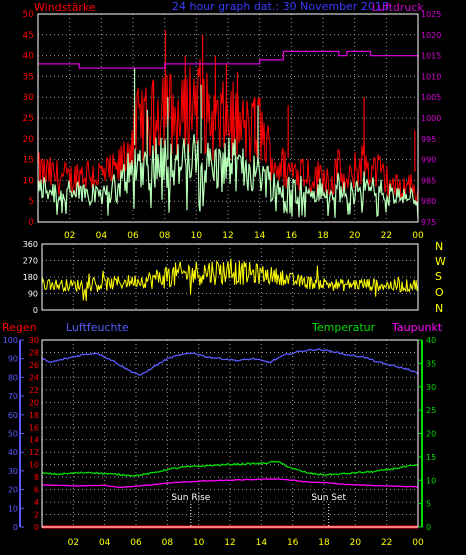  I want to click on rain-y-tick: 0, so click(36, 527).